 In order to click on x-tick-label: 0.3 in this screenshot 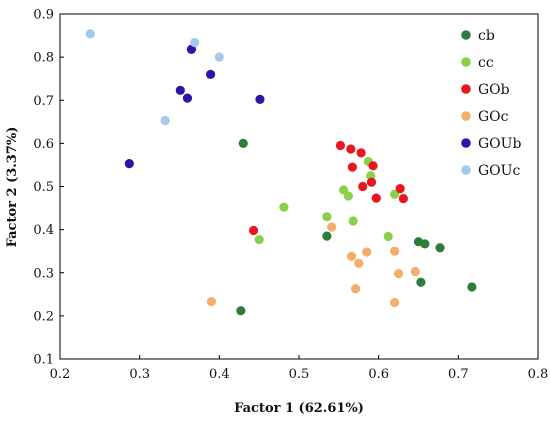, I will do `click(139, 374)`.